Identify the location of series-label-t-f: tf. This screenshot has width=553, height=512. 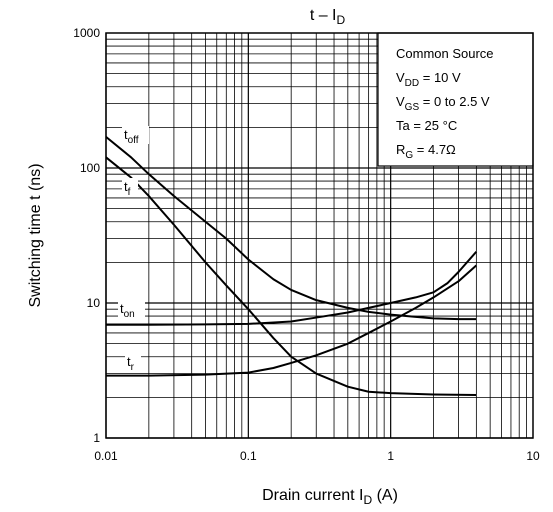
(127, 188).